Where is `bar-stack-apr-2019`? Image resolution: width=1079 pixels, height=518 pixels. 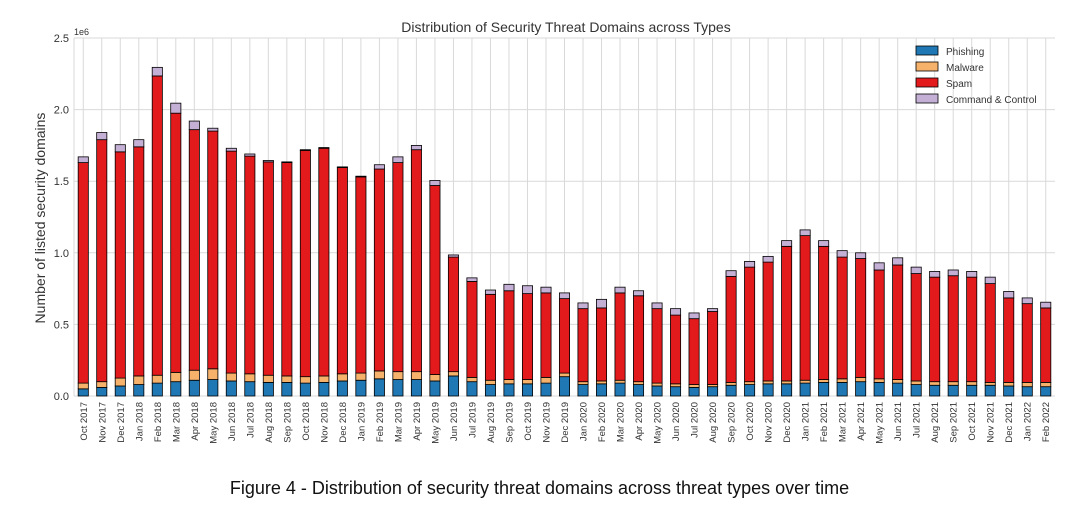 bar-stack-apr-2019 is located at coordinates (416, 270).